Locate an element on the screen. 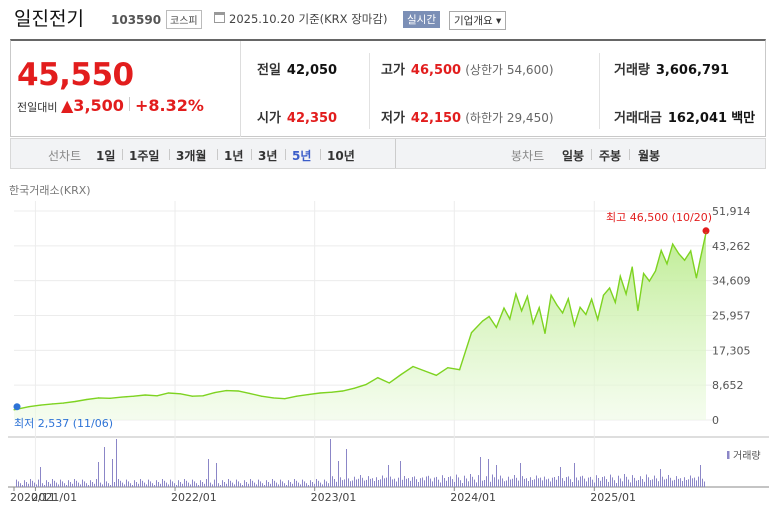  candle-monthly: 월봉 is located at coordinates (649, 156).